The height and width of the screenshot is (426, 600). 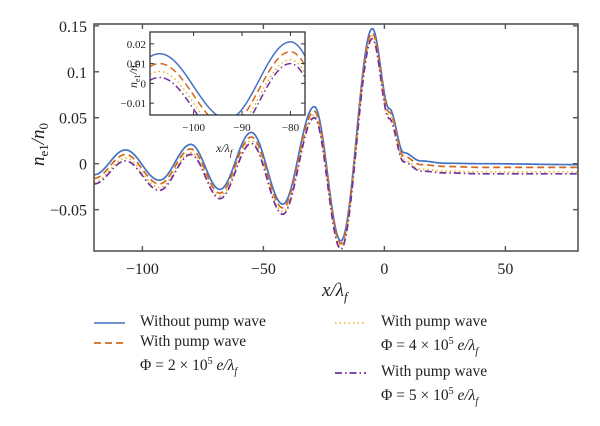 What do you see at coordinates (83, 165) in the screenshot?
I see `y-tick-label: 0` at bounding box center [83, 165].